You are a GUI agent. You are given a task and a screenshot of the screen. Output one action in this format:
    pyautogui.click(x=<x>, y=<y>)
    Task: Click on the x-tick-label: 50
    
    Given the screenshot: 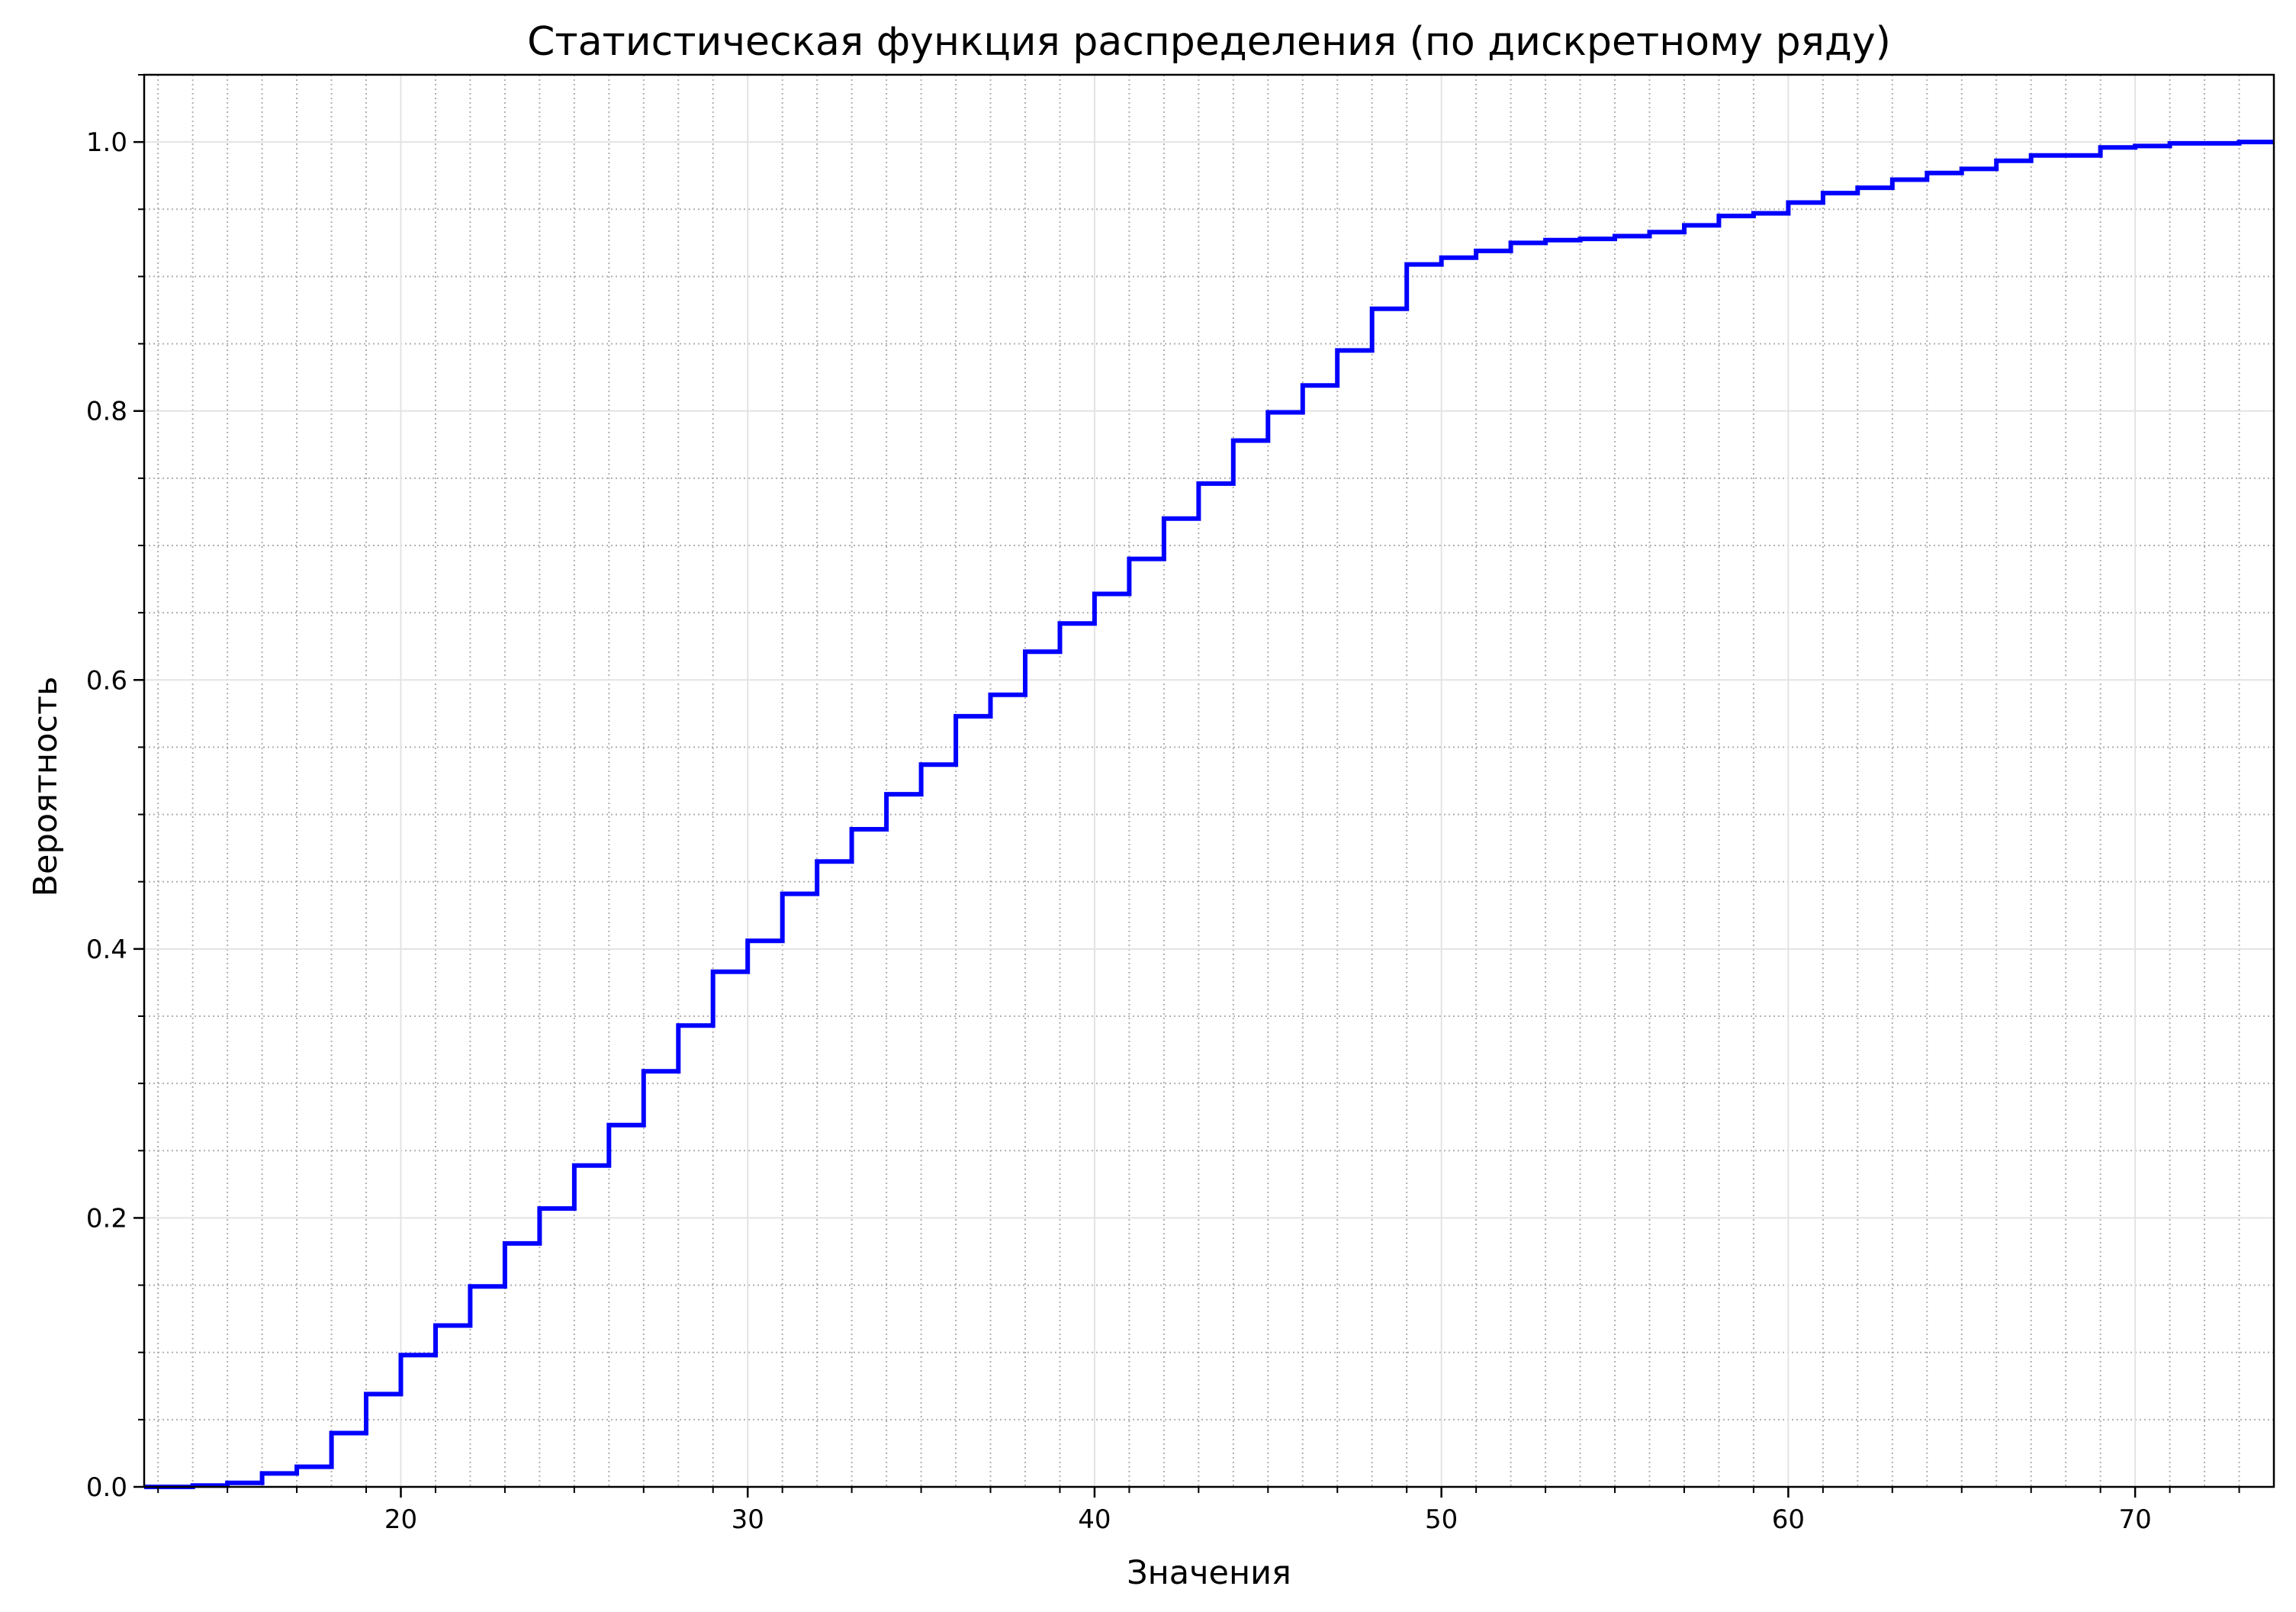 What is the action you would take?
    pyautogui.click(x=1442, y=1519)
    